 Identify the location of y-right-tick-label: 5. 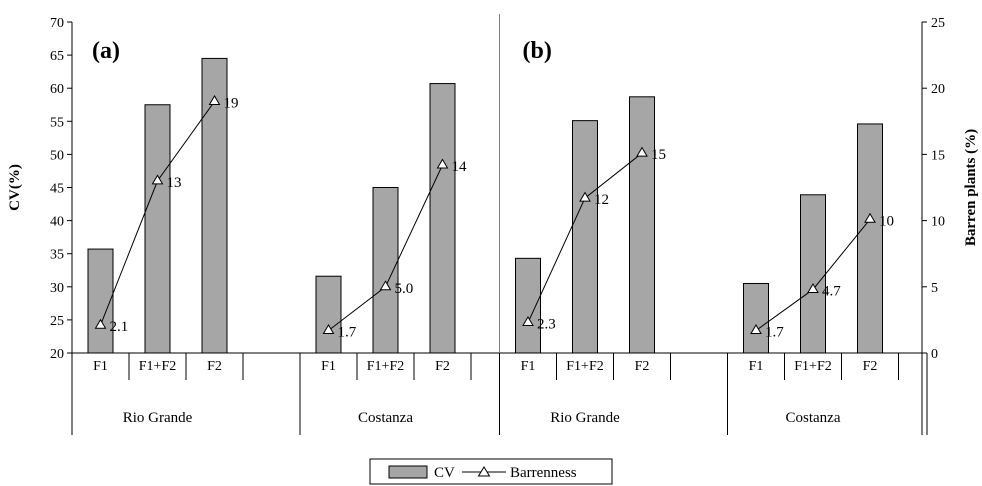
(934, 288).